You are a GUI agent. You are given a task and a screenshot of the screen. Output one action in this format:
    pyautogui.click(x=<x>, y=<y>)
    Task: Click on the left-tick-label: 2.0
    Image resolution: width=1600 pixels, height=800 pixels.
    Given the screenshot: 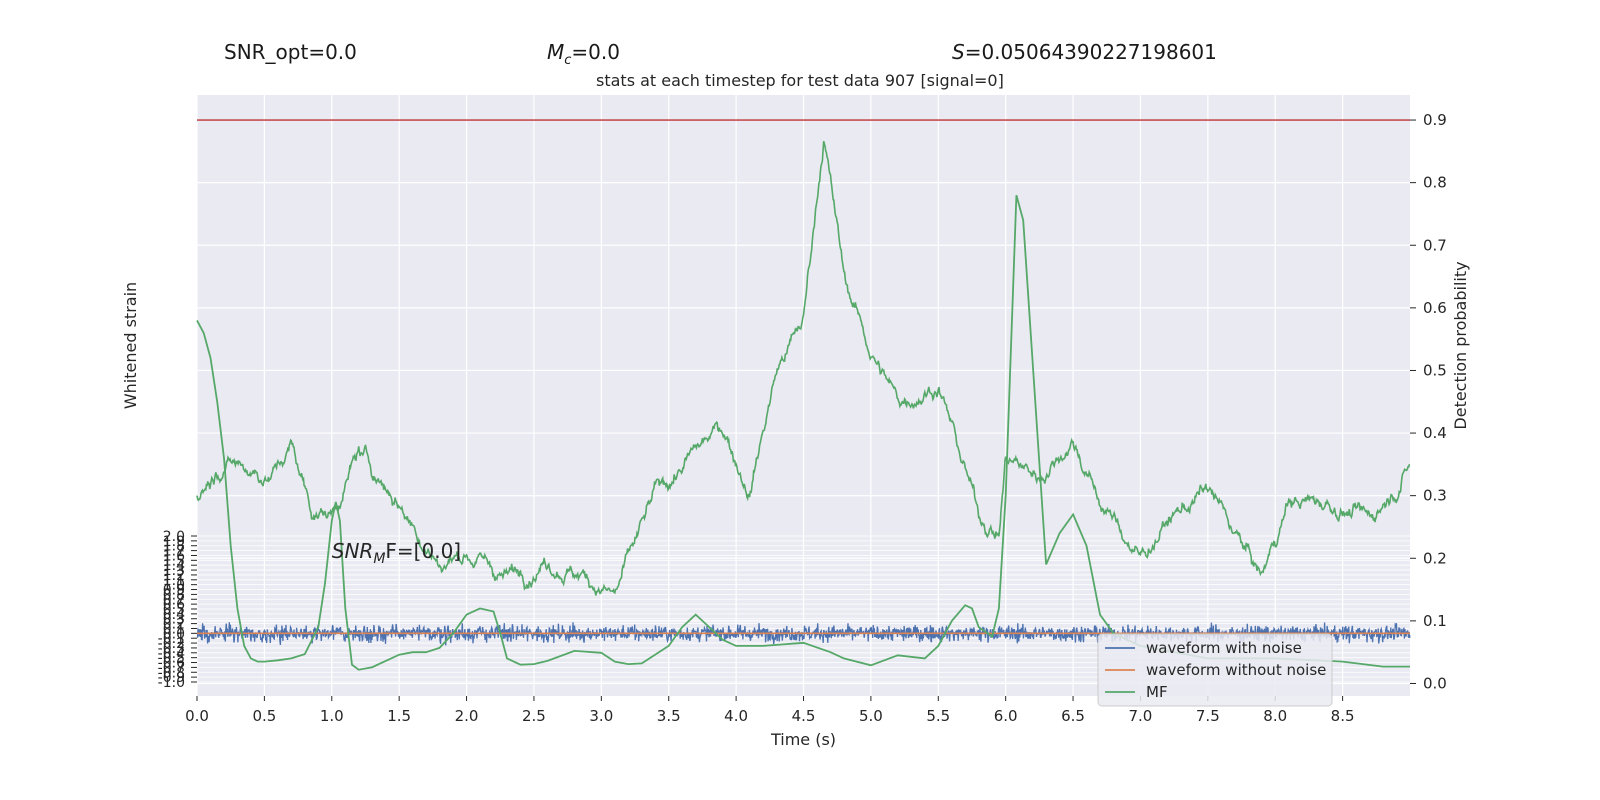 What is the action you would take?
    pyautogui.click(x=174, y=537)
    